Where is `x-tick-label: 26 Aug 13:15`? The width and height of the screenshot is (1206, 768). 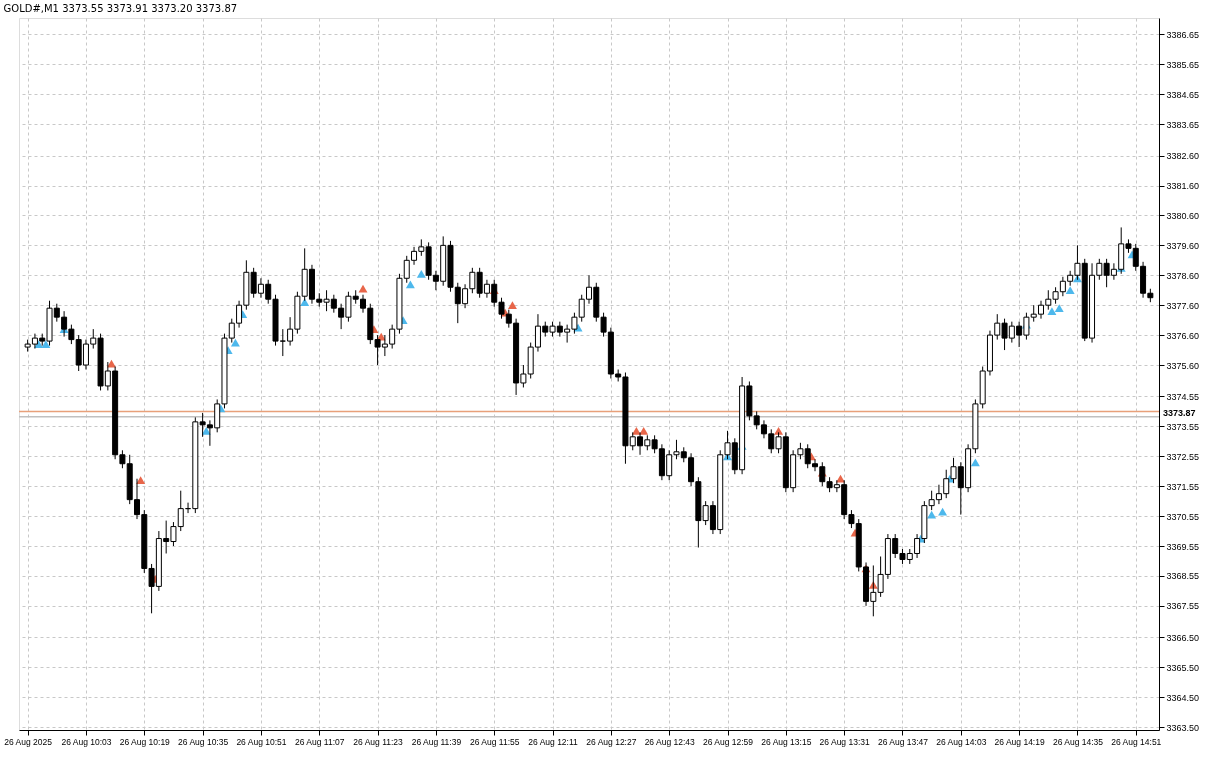 x-tick-label: 26 Aug 13:15 is located at coordinates (786, 741).